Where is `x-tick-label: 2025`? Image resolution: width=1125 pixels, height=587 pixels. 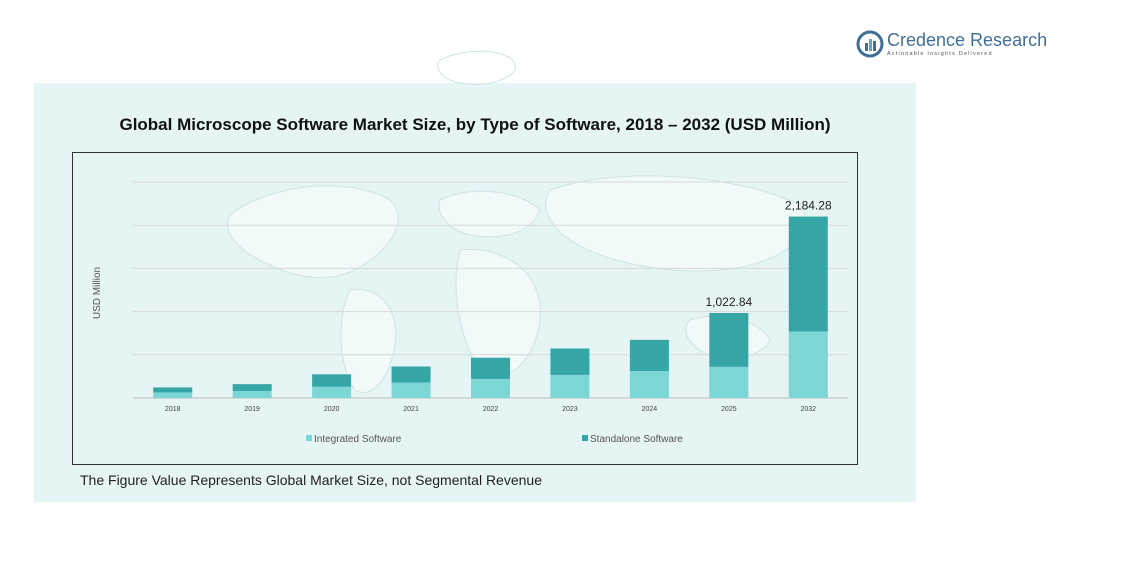 x-tick-label: 2025 is located at coordinates (729, 409).